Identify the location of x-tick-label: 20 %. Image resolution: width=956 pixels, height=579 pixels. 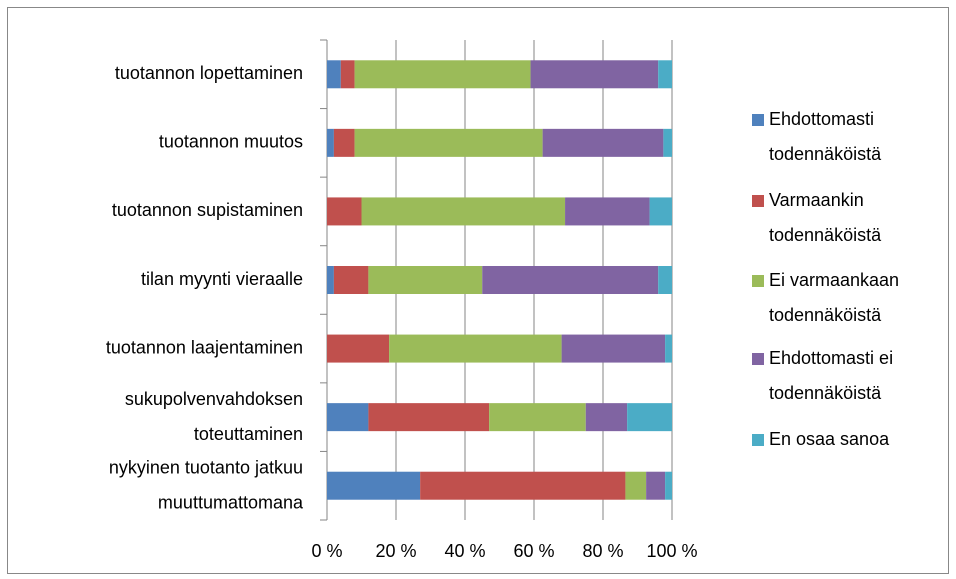
(395, 551).